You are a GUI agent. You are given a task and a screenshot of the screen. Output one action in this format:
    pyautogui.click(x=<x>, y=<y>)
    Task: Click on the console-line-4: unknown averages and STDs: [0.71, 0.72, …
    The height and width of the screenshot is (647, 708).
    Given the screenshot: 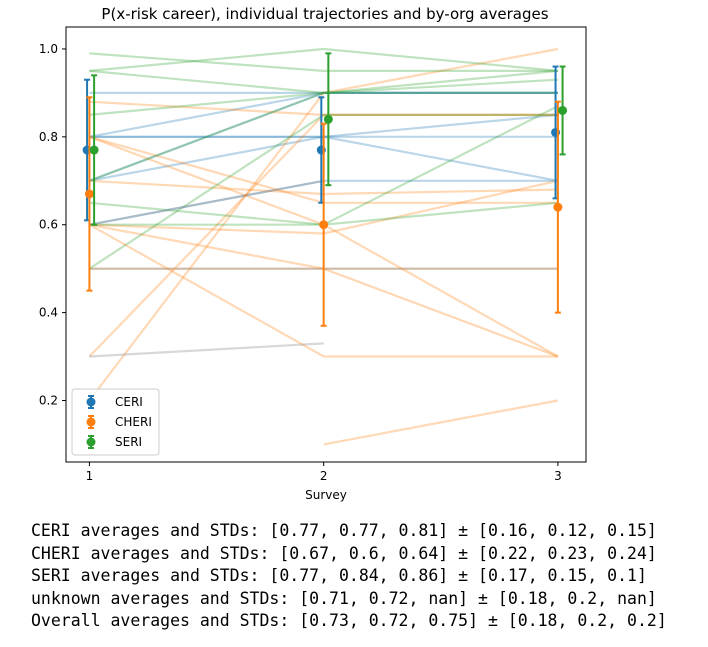 What is the action you would take?
    pyautogui.click(x=344, y=598)
    